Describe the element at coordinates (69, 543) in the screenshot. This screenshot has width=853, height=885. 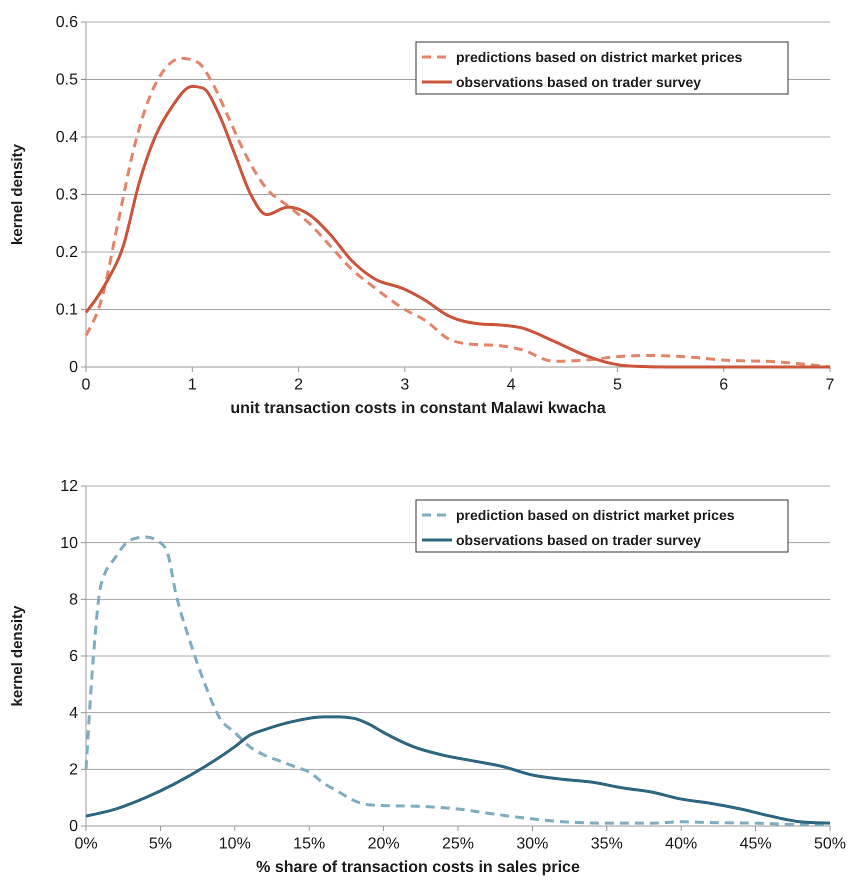
I see `y-tick-label: 10` at that location.